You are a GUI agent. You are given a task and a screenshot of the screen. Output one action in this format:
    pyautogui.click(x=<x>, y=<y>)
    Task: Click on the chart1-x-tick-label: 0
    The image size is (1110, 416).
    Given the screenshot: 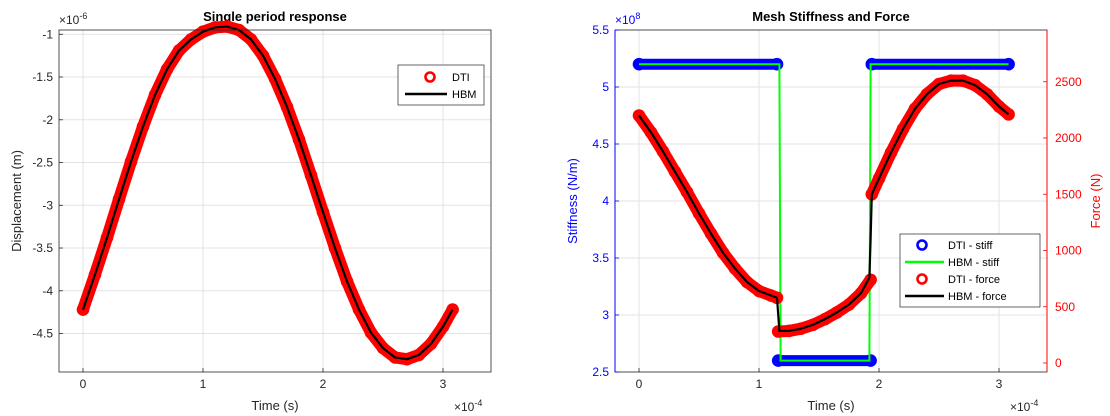 What is the action you would take?
    pyautogui.click(x=83, y=384)
    